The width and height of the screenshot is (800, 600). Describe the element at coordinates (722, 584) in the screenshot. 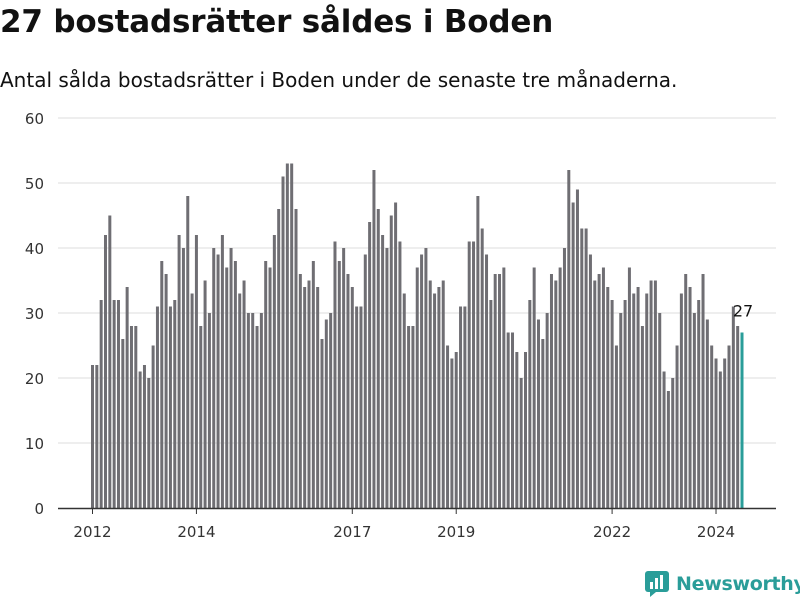

I see `newsworthy-logo: Newsworthy` at that location.